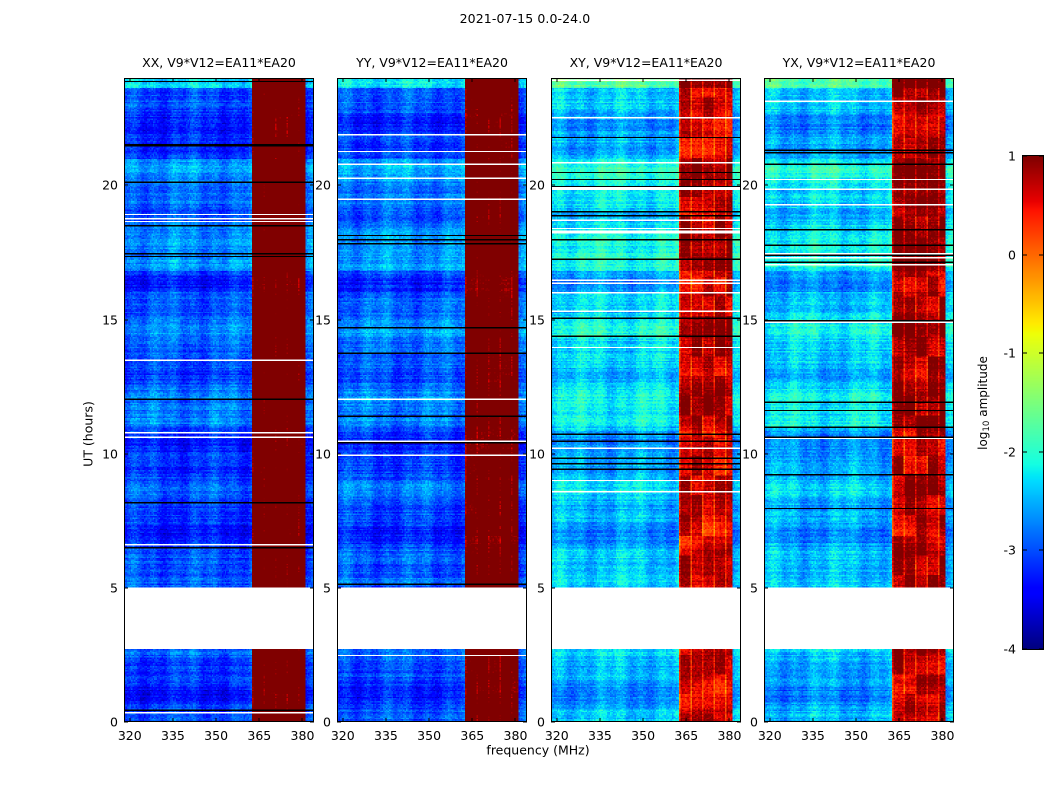 The image size is (1050, 800). Describe the element at coordinates (982, 440) in the screenshot. I see `colorbar-label-prefix: log` at that location.